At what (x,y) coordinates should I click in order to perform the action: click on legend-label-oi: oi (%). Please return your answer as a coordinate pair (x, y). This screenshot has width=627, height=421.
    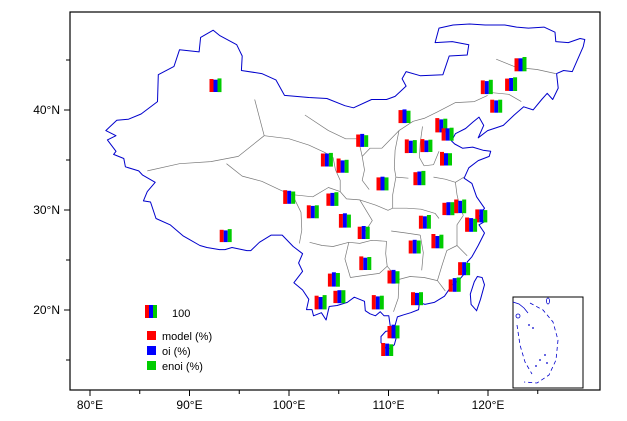
    Looking at the image, I should click on (176, 352).